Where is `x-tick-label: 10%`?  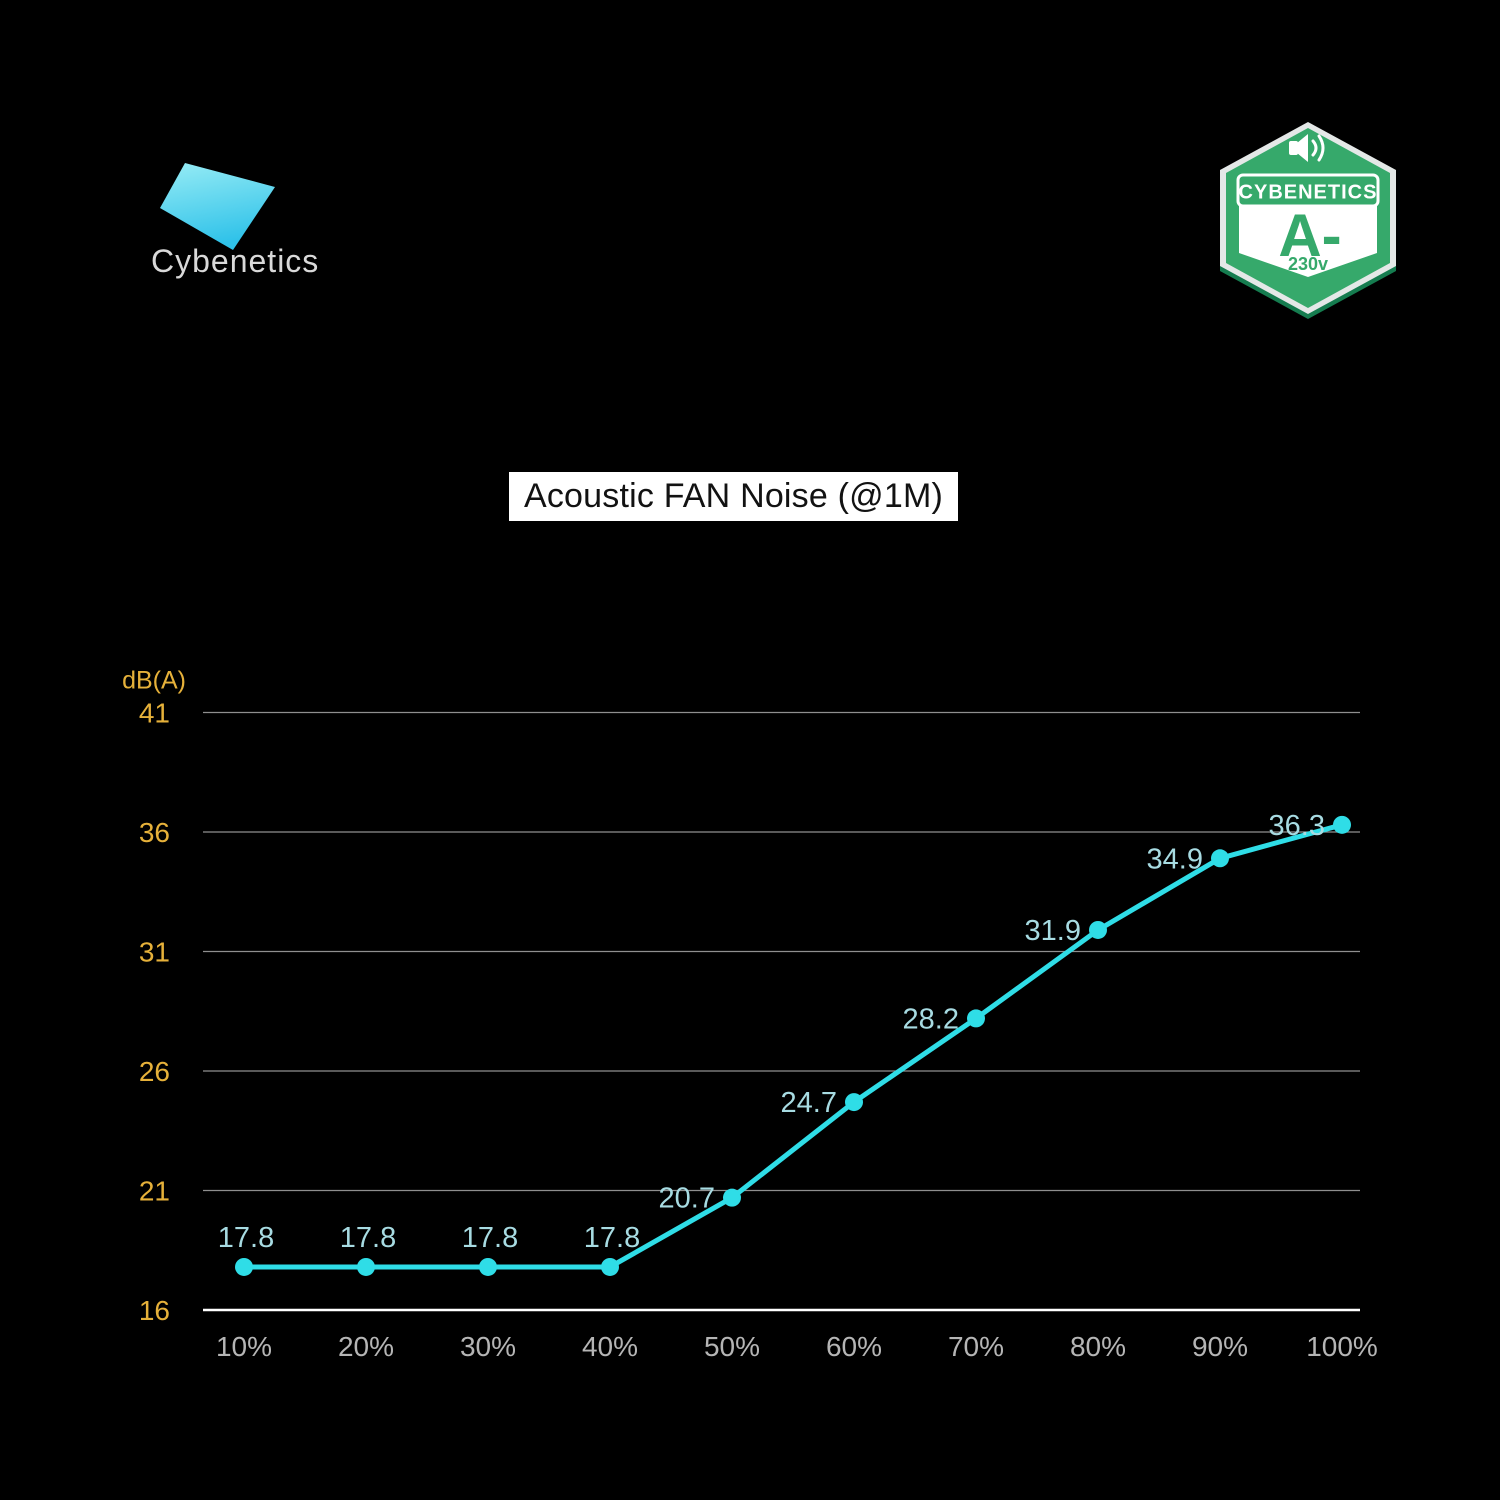
x-tick-label: 10% is located at coordinates (244, 1346).